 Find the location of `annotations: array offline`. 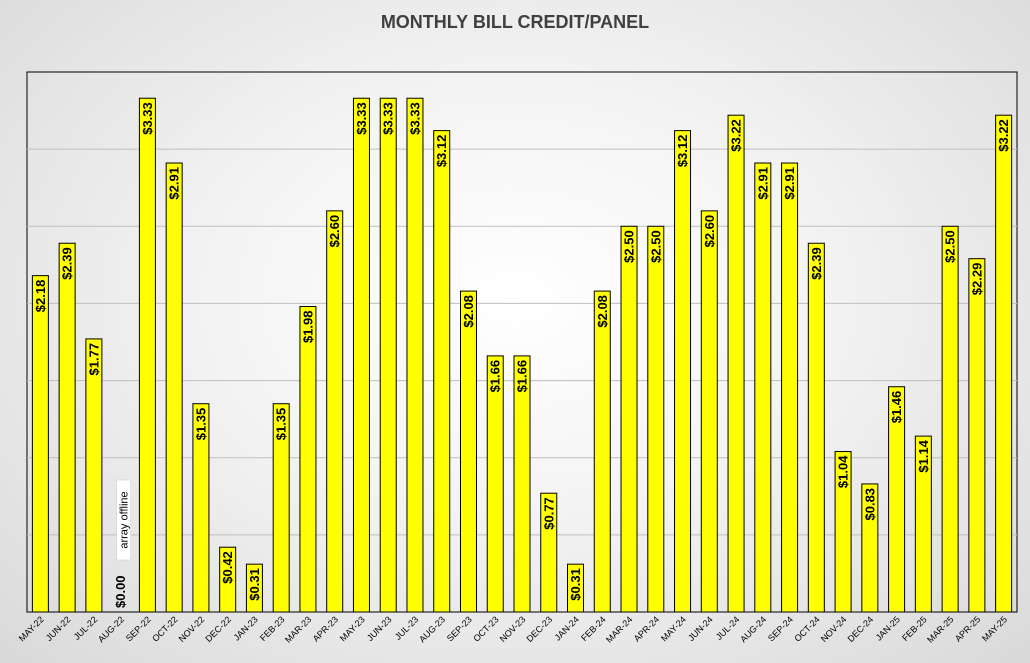

annotations: array offline is located at coordinates (123, 520).